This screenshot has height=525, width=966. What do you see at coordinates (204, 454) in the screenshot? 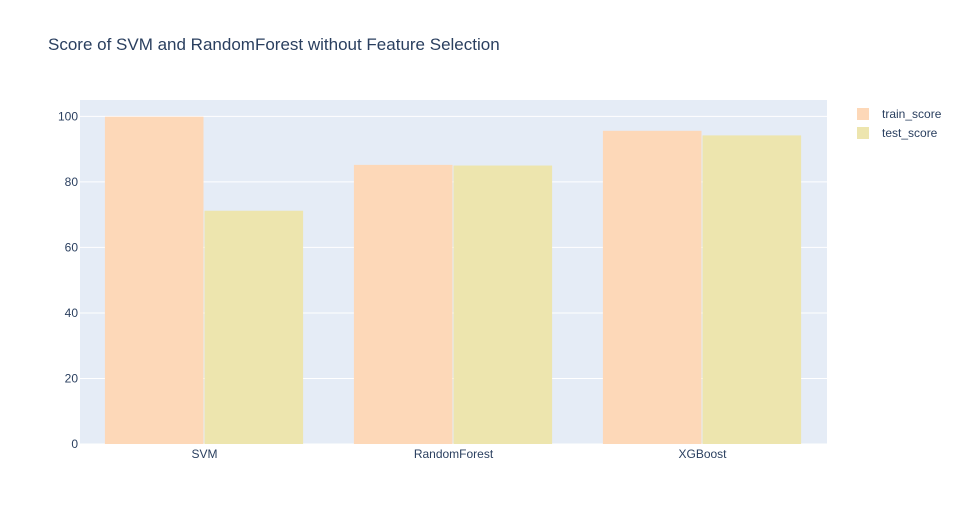
I see `x-tick-label: SVM` at bounding box center [204, 454].